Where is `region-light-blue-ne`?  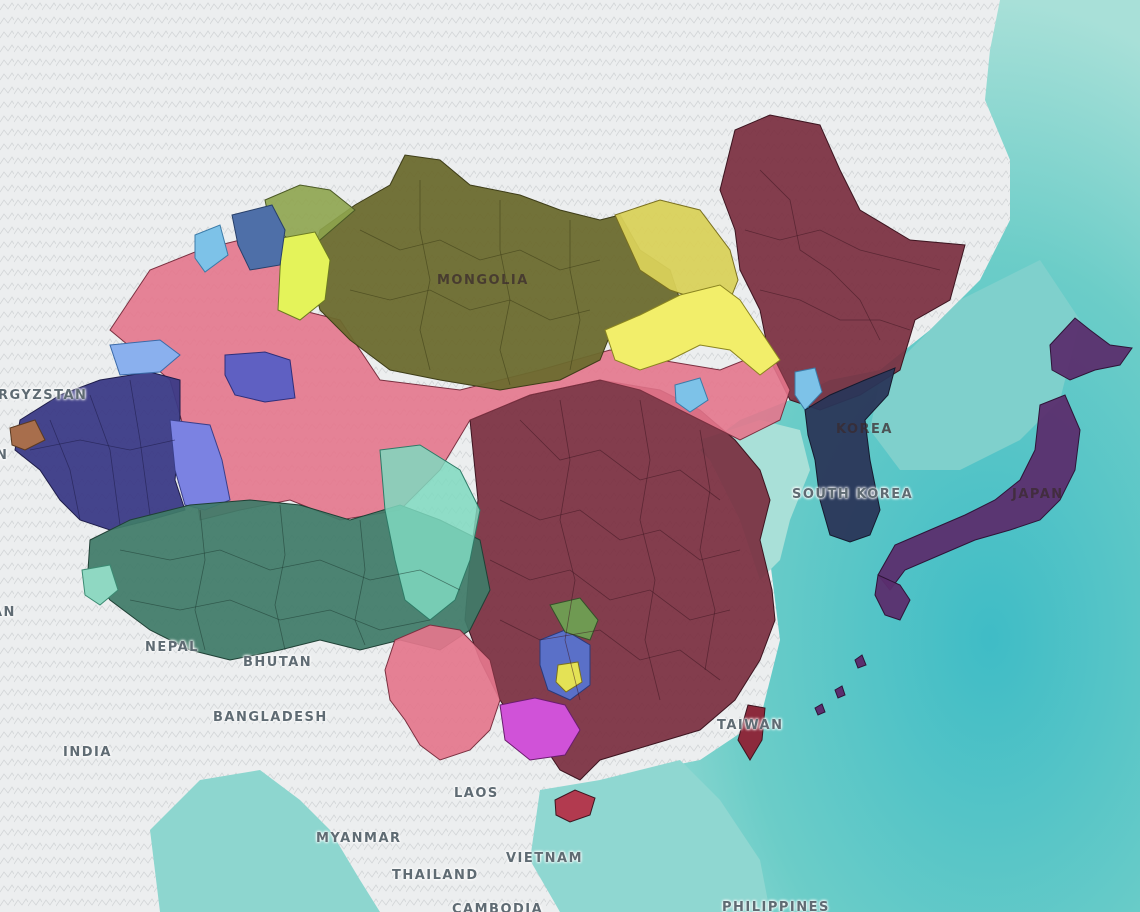
region-light-blue-ne is located at coordinates (691, 395).